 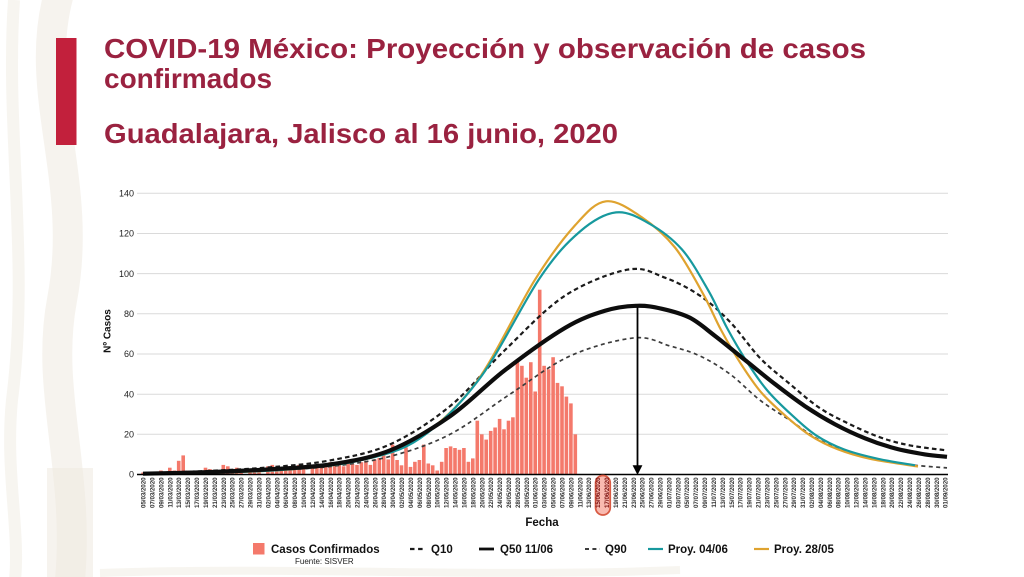 What do you see at coordinates (803, 492) in the screenshot?
I see `svg-text: 31/07/2020` at bounding box center [803, 492].